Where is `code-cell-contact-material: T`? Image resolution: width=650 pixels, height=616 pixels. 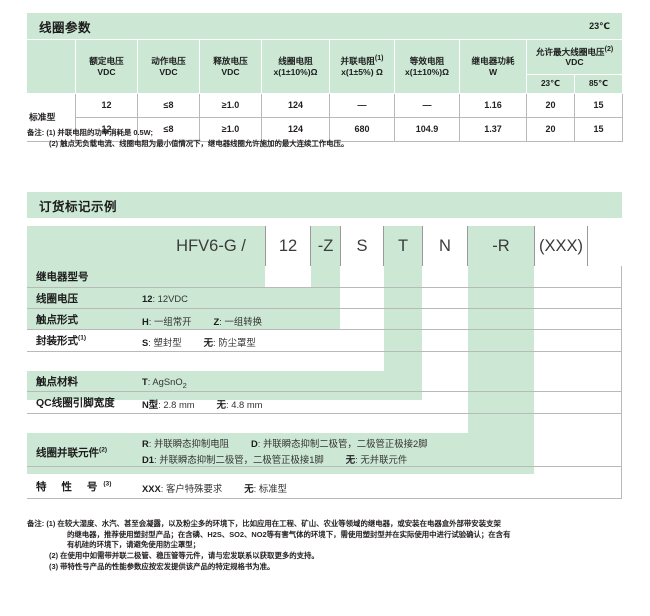 code-cell-contact-material: T is located at coordinates (403, 245).